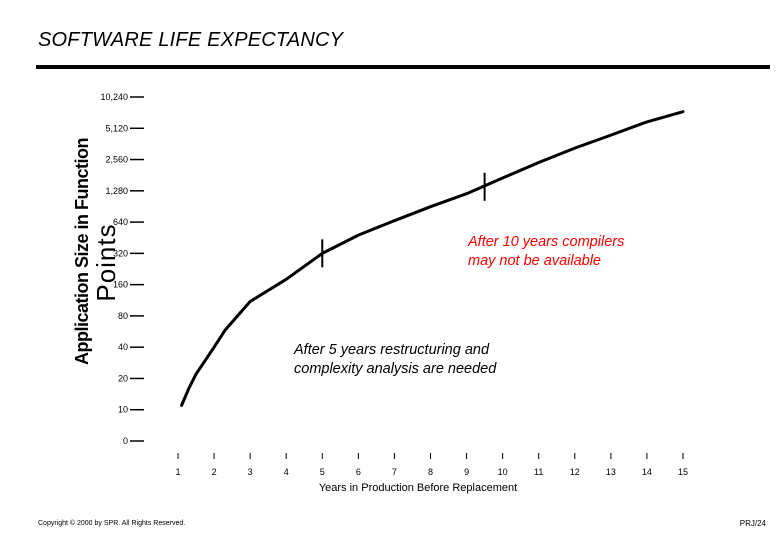 The width and height of the screenshot is (780, 540). I want to click on title-rule, so click(403, 67).